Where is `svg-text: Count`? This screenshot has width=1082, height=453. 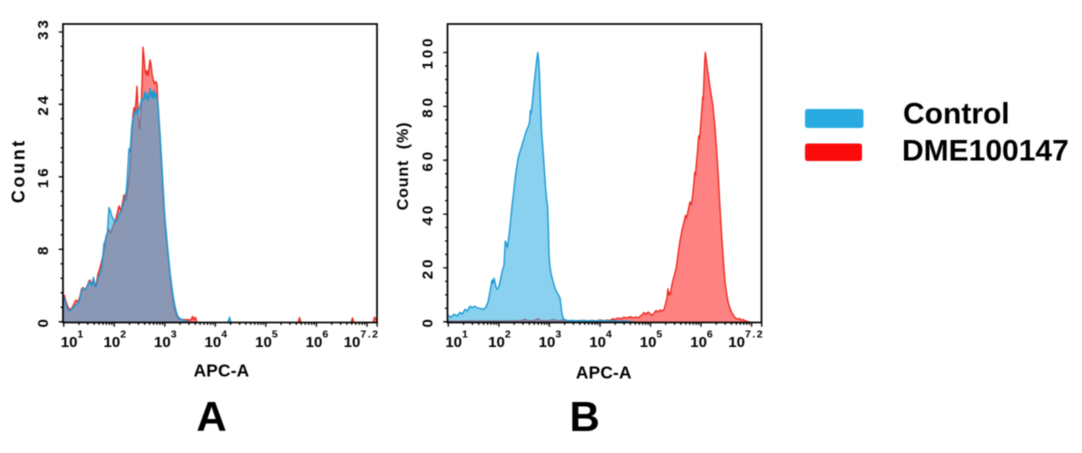 svg-text: Count is located at coordinates (19, 170).